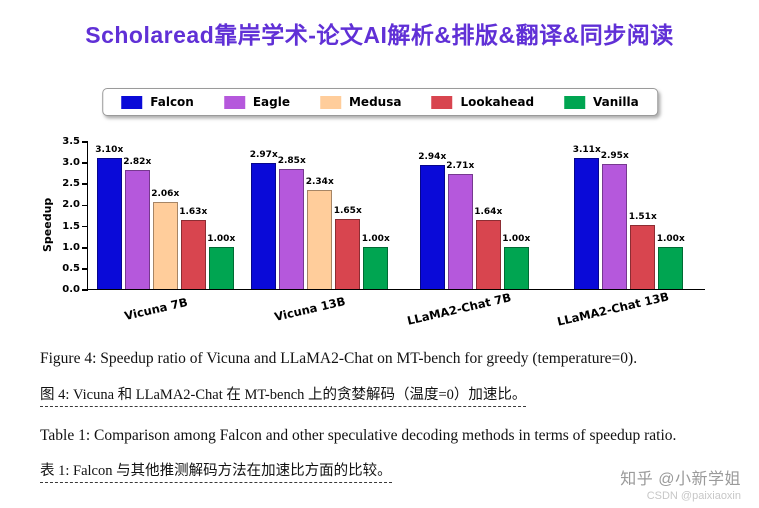 The image size is (759, 508). What do you see at coordinates (309, 309) in the screenshot?
I see `x-tick-label: Vicuna 13B` at bounding box center [309, 309].